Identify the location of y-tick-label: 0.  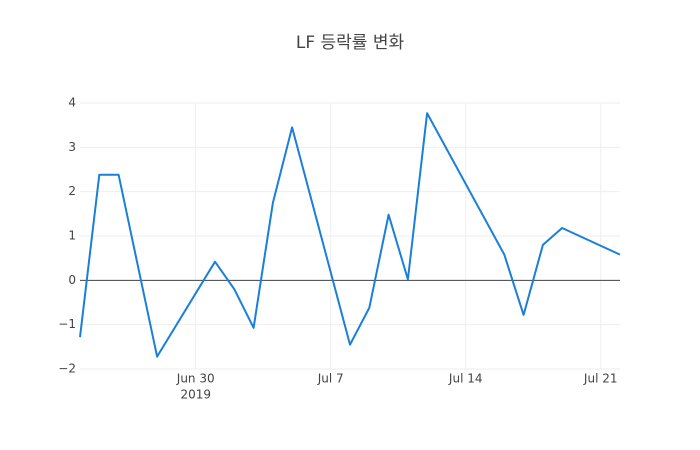
(72, 280).